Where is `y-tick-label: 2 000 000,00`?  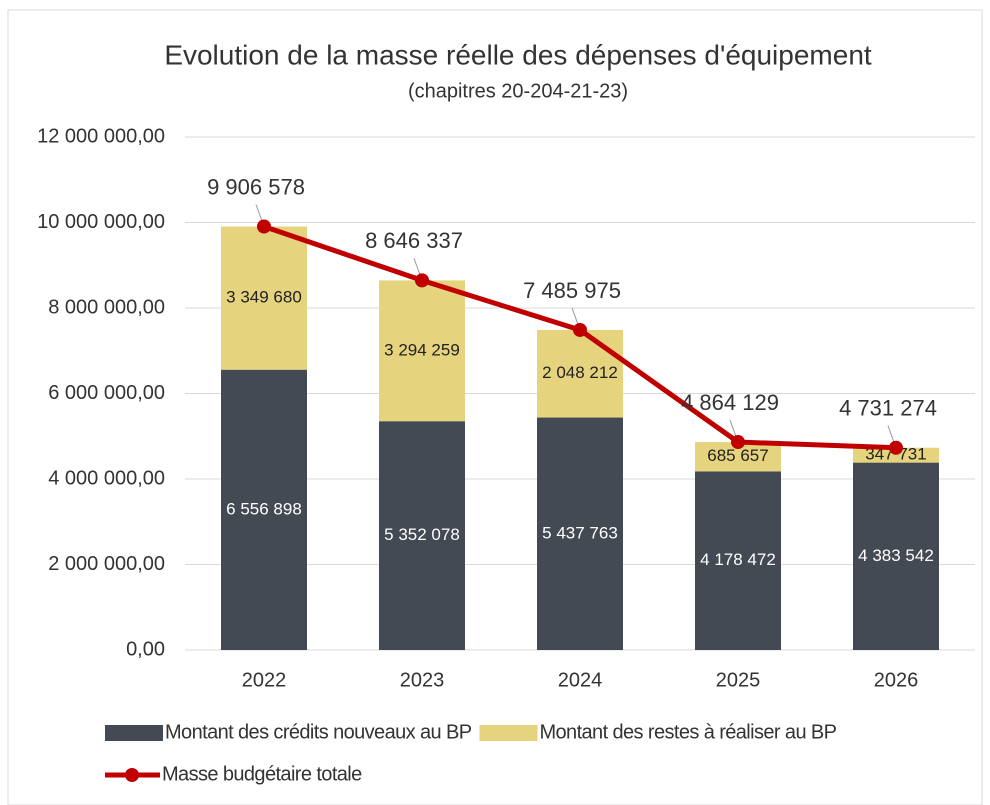
y-tick-label: 2 000 000,00 is located at coordinates (106, 564).